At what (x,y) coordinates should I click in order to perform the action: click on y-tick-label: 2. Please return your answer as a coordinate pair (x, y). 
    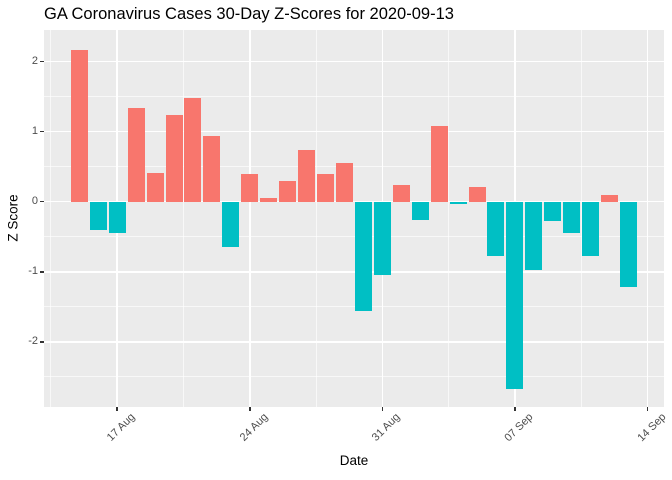
    Looking at the image, I should click on (34, 61).